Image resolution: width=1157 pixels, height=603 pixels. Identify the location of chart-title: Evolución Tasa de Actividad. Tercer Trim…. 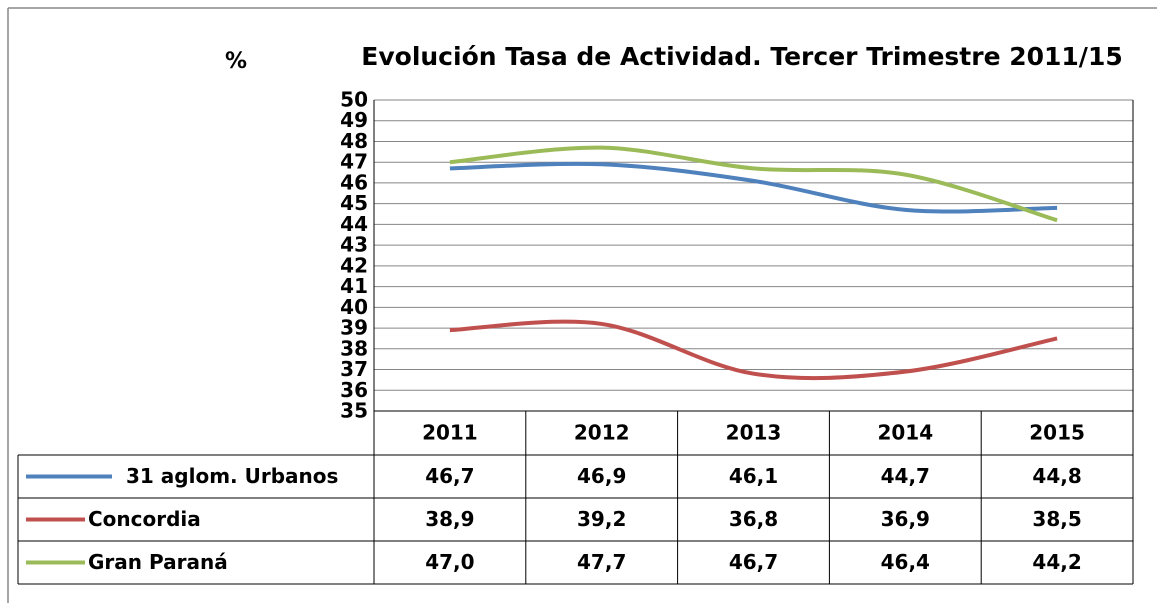
(741, 56).